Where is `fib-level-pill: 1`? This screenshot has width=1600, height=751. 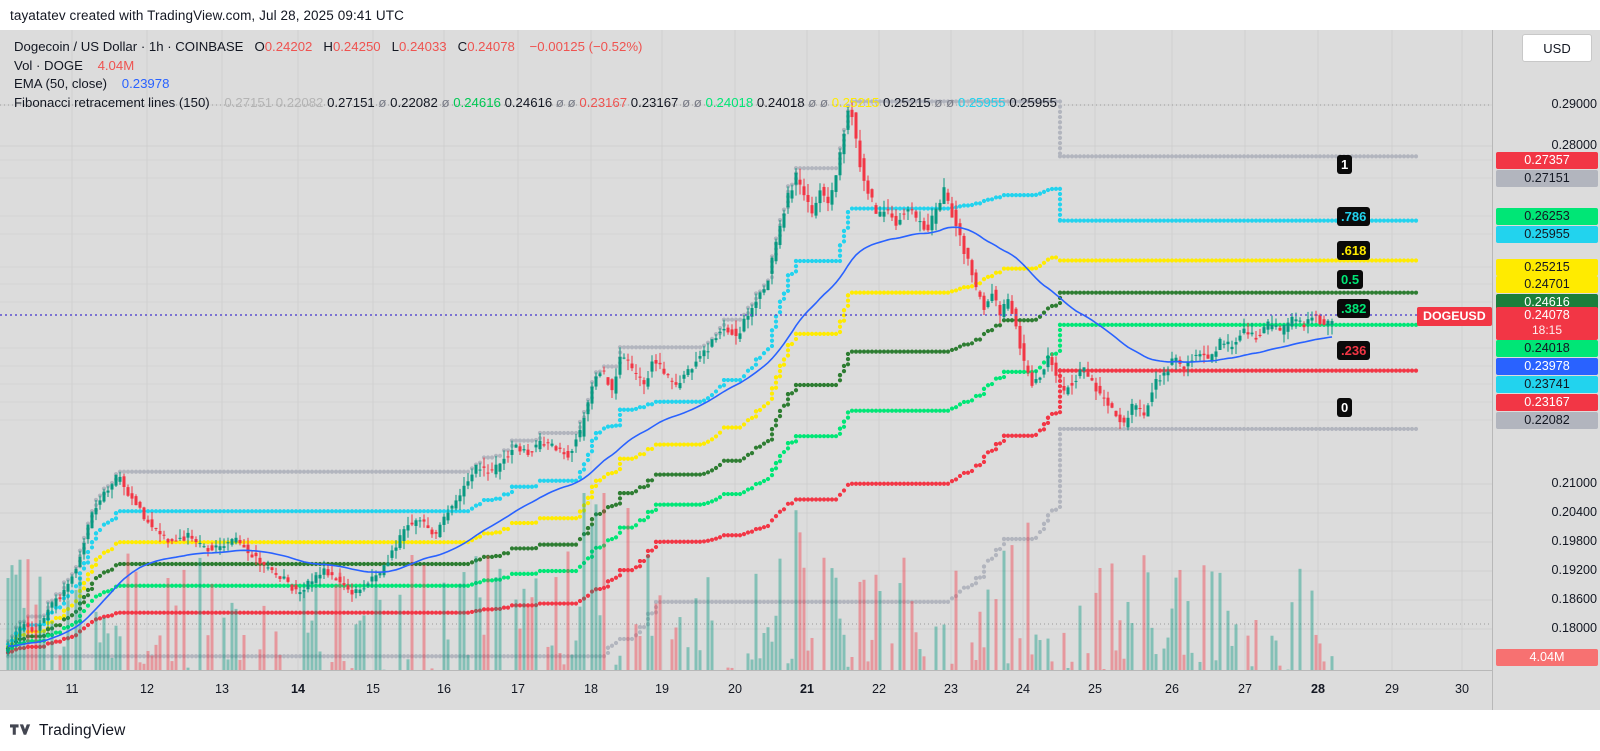 fib-level-pill: 1 is located at coordinates (1345, 164).